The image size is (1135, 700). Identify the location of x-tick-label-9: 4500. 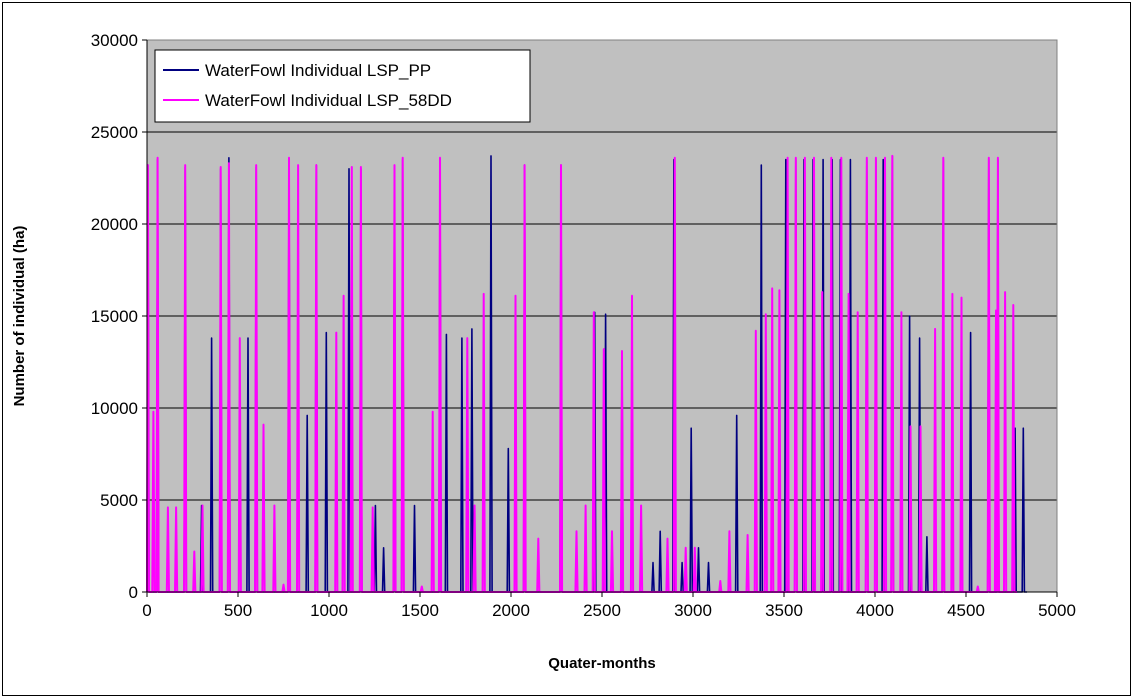
(966, 610).